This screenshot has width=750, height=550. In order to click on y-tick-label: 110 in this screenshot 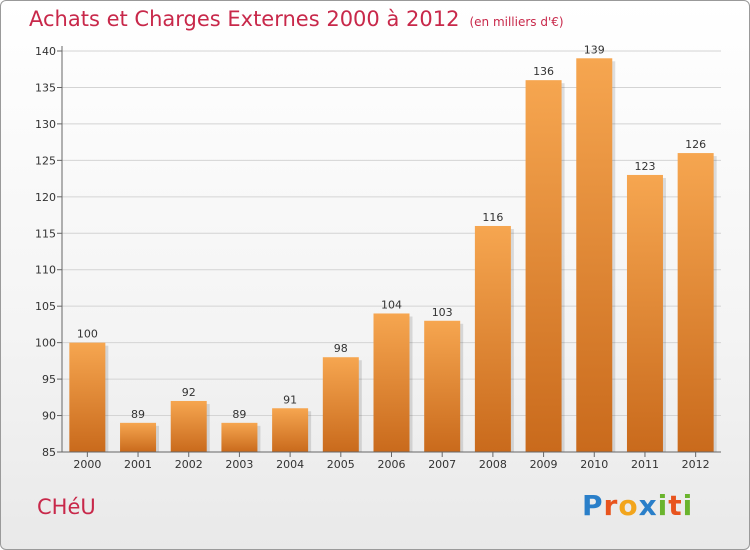, I will do `click(45, 270)`.